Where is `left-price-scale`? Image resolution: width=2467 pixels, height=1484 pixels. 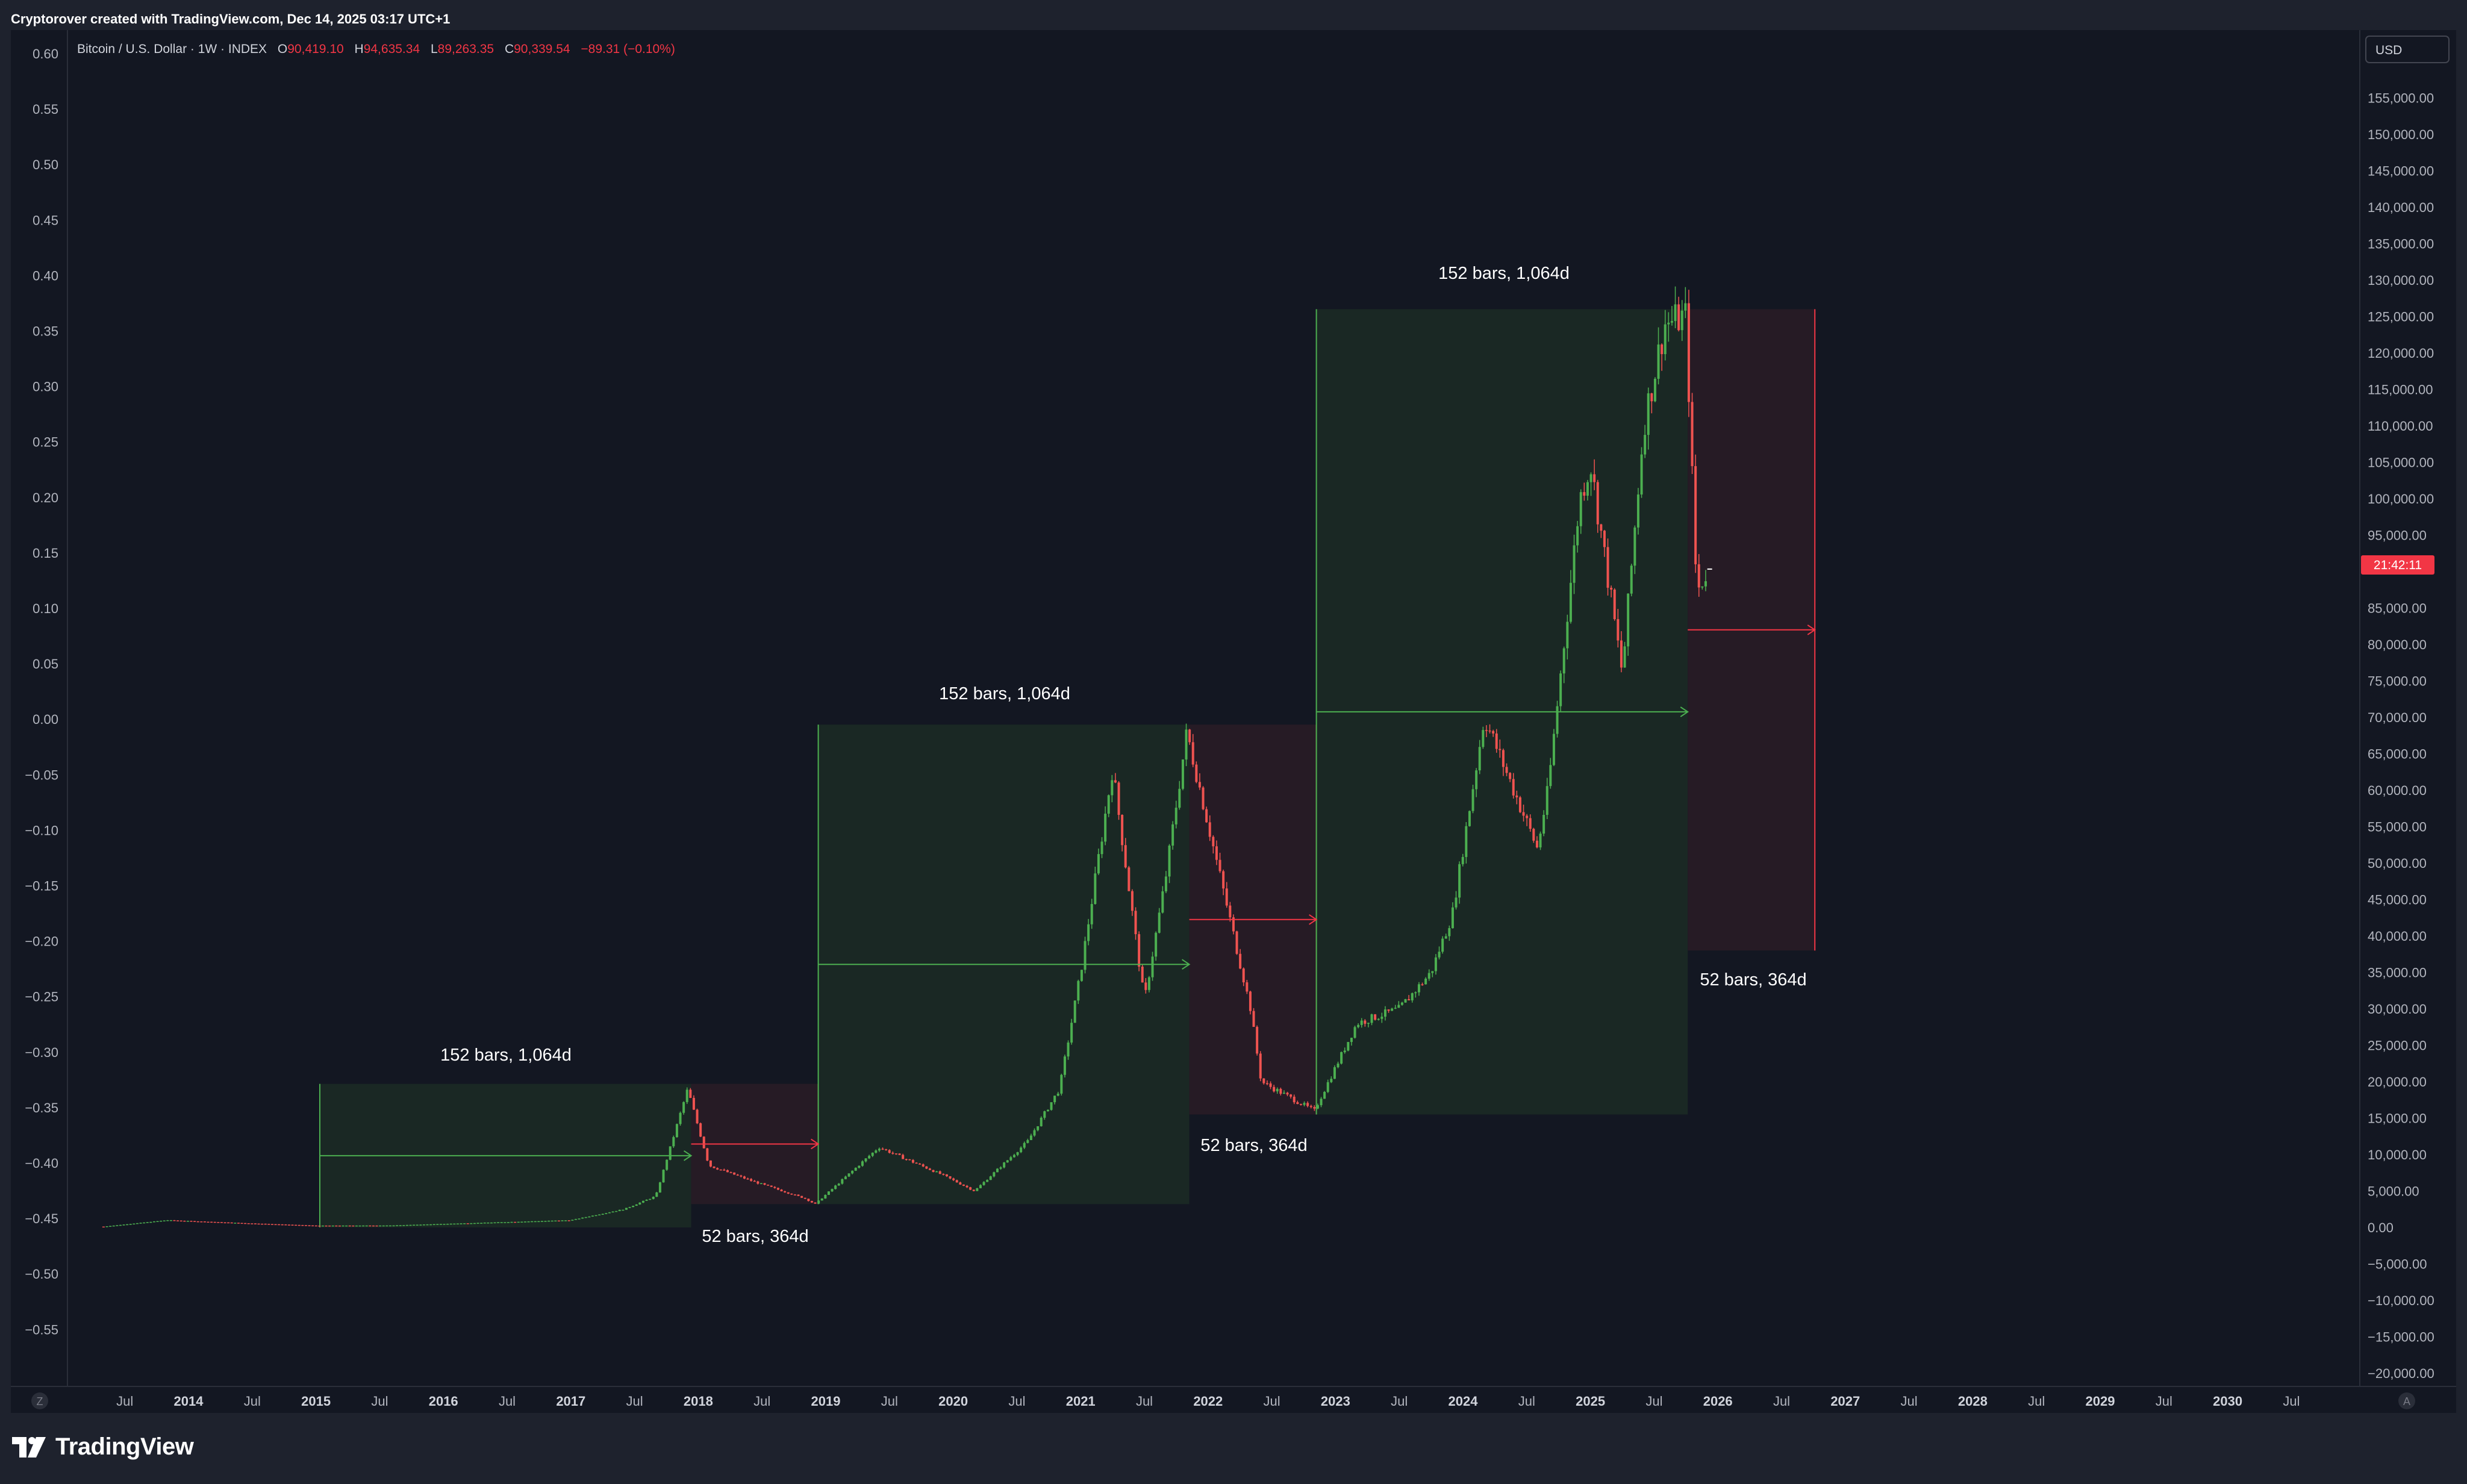 left-price-scale is located at coordinates (39, 708).